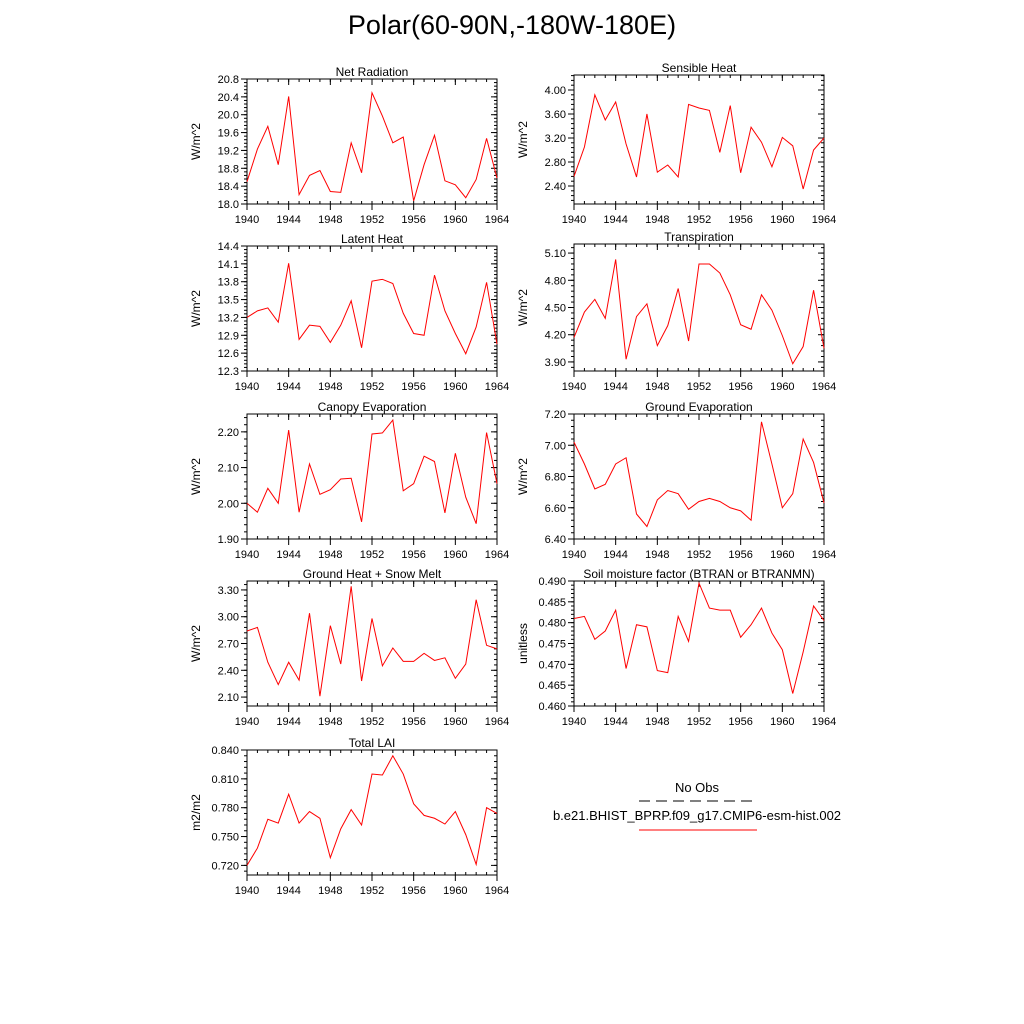  I want to click on y-tick-label: 20.8, so click(228, 80).